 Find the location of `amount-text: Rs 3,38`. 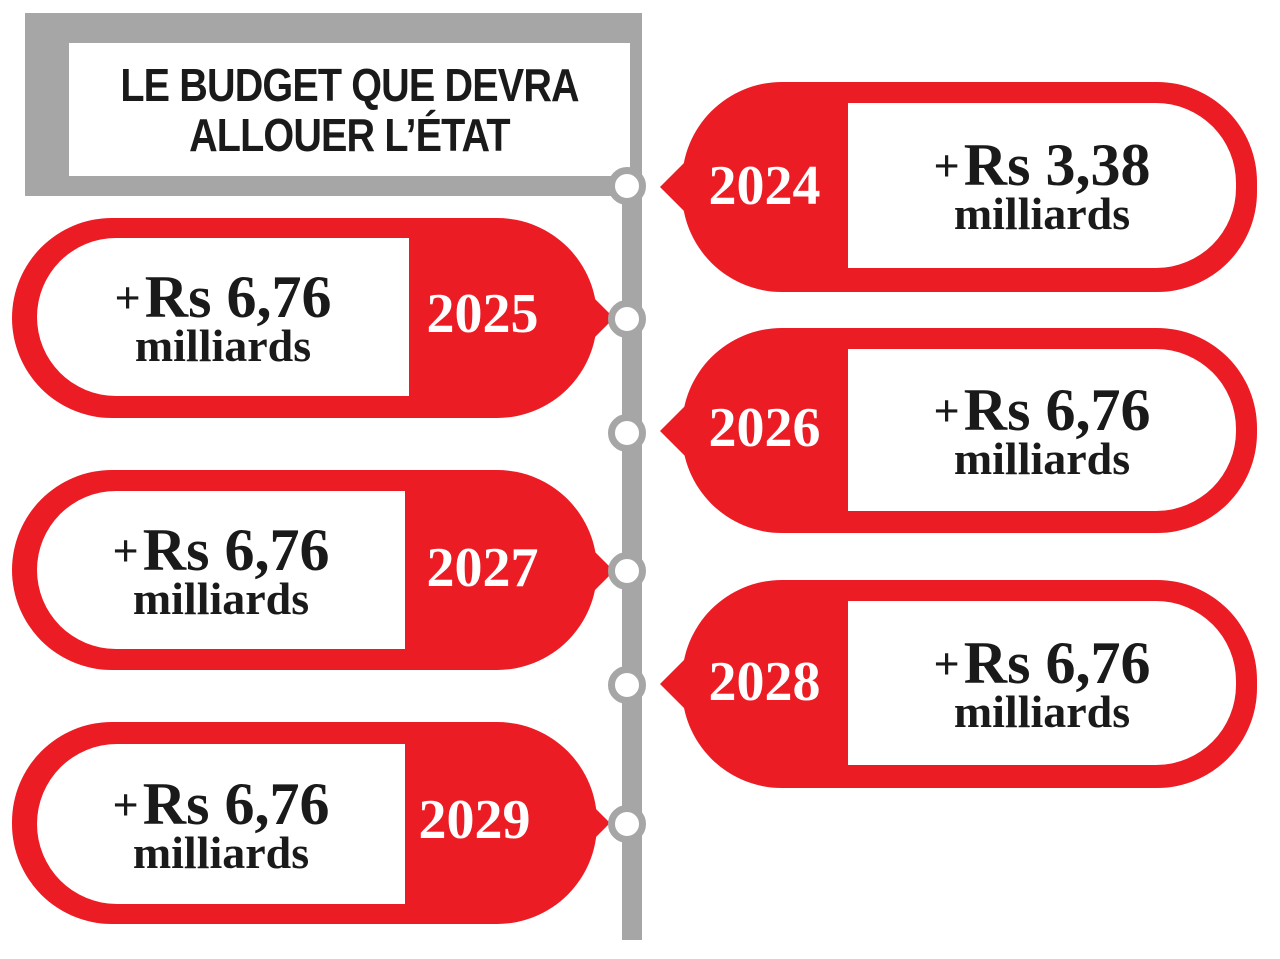

amount-text: Rs 3,38 is located at coordinates (1057, 165).